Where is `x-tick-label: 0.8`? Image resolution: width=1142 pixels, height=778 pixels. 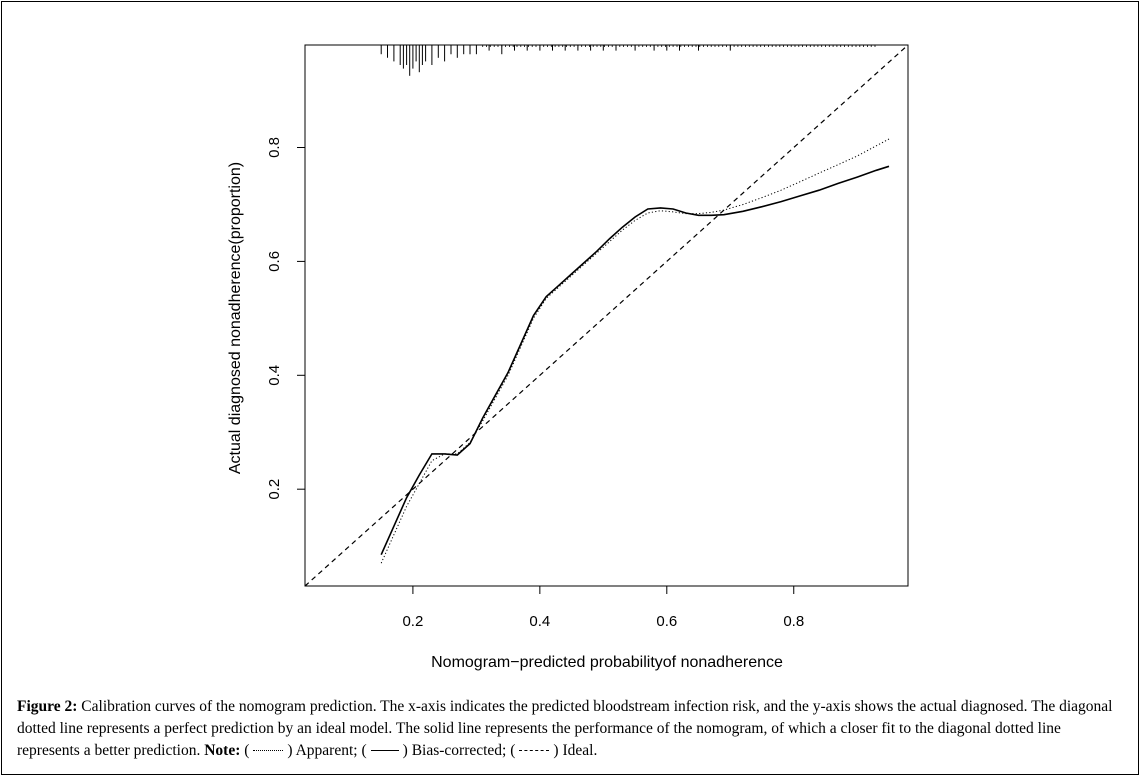
x-tick-label: 0.8 is located at coordinates (793, 621).